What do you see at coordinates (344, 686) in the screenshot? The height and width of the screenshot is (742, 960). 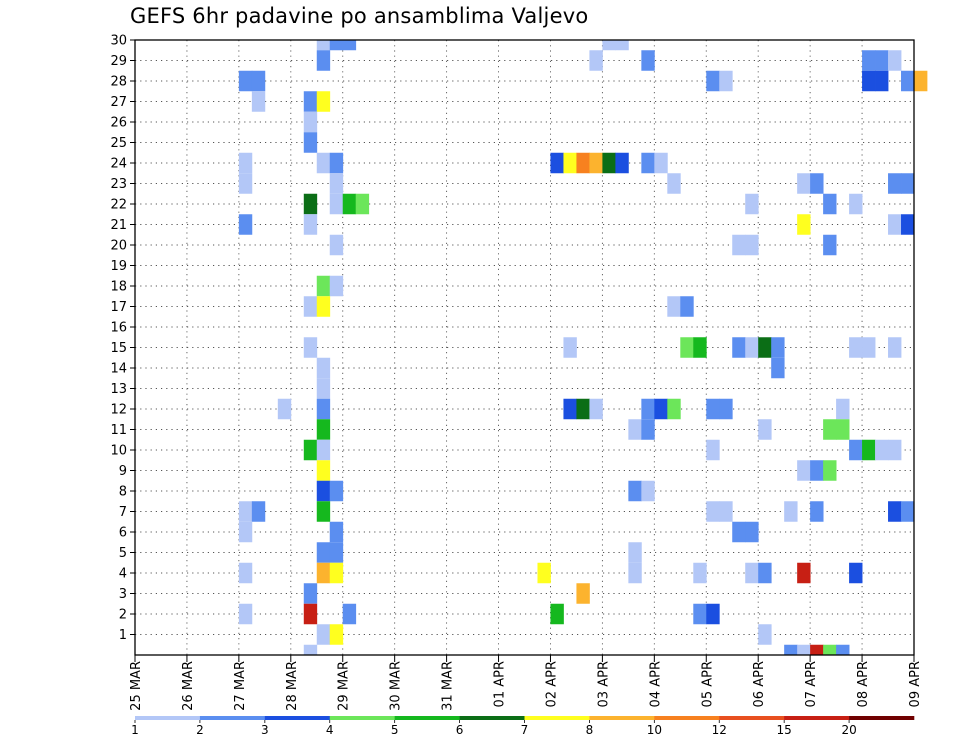 I see `x-tick-label: 29 MAR` at bounding box center [344, 686].